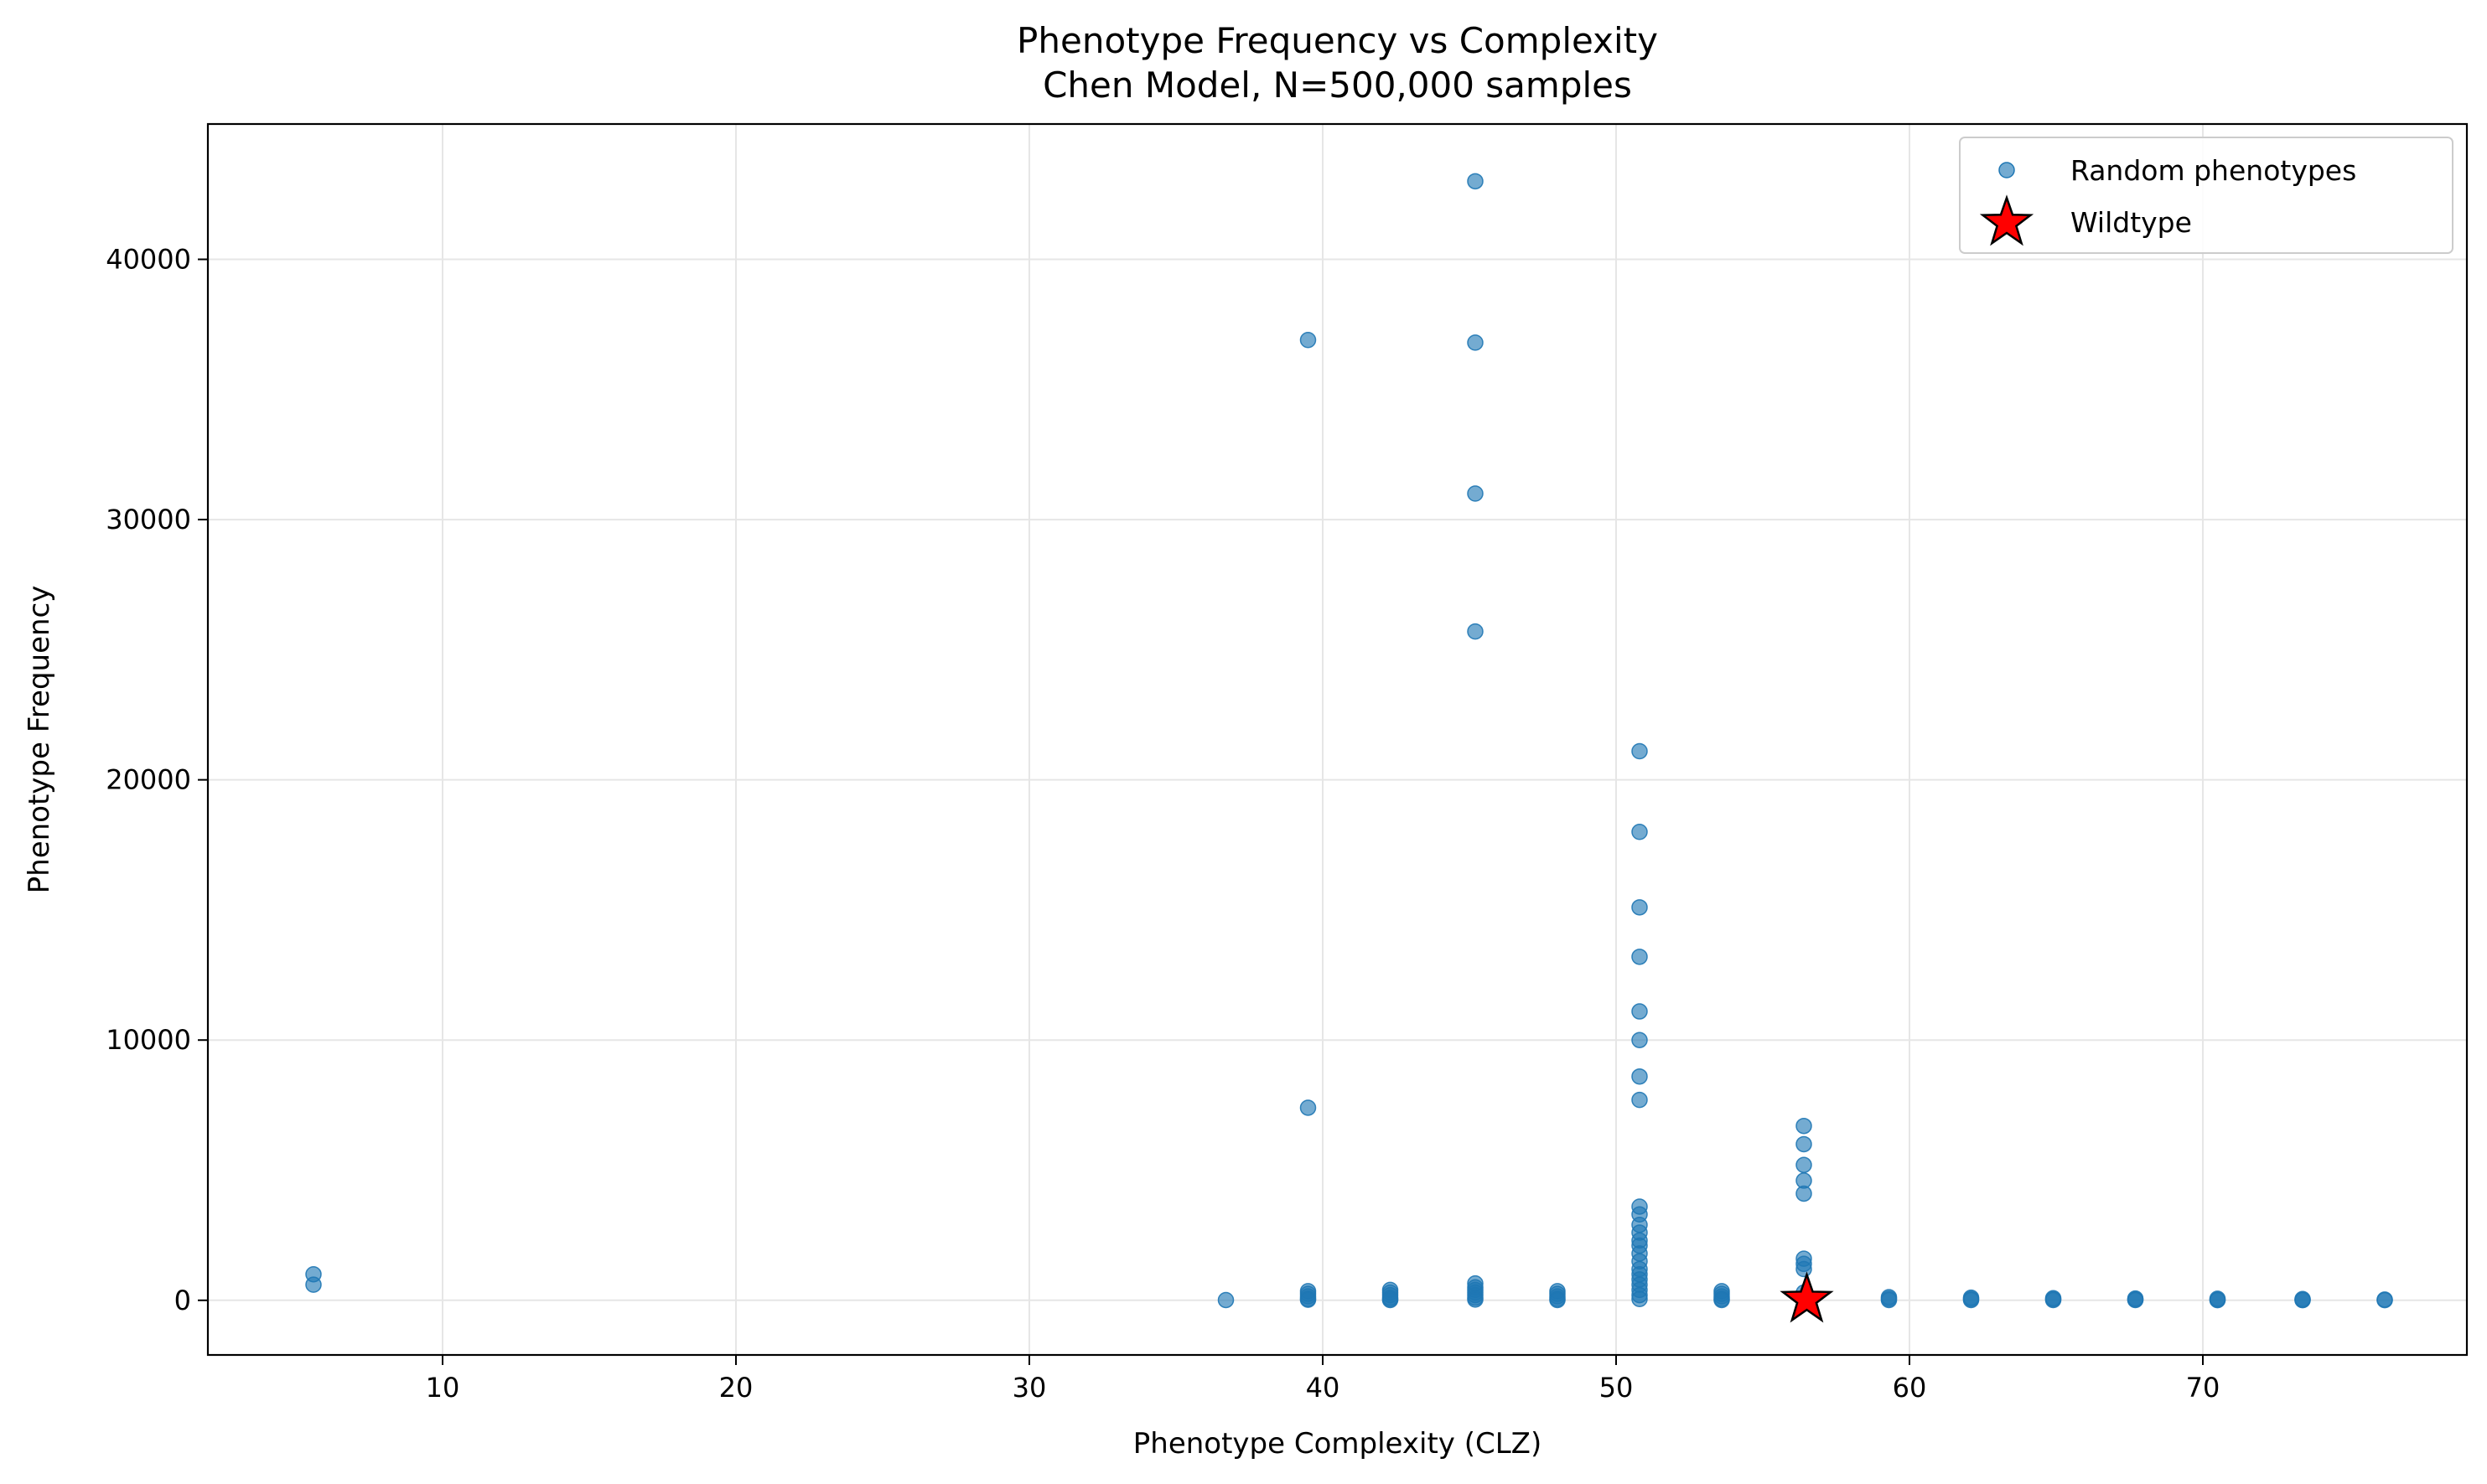 The height and width of the screenshot is (1484, 2487). I want to click on legend-label-random-phenotypes: Random phenotypes, so click(2213, 170).